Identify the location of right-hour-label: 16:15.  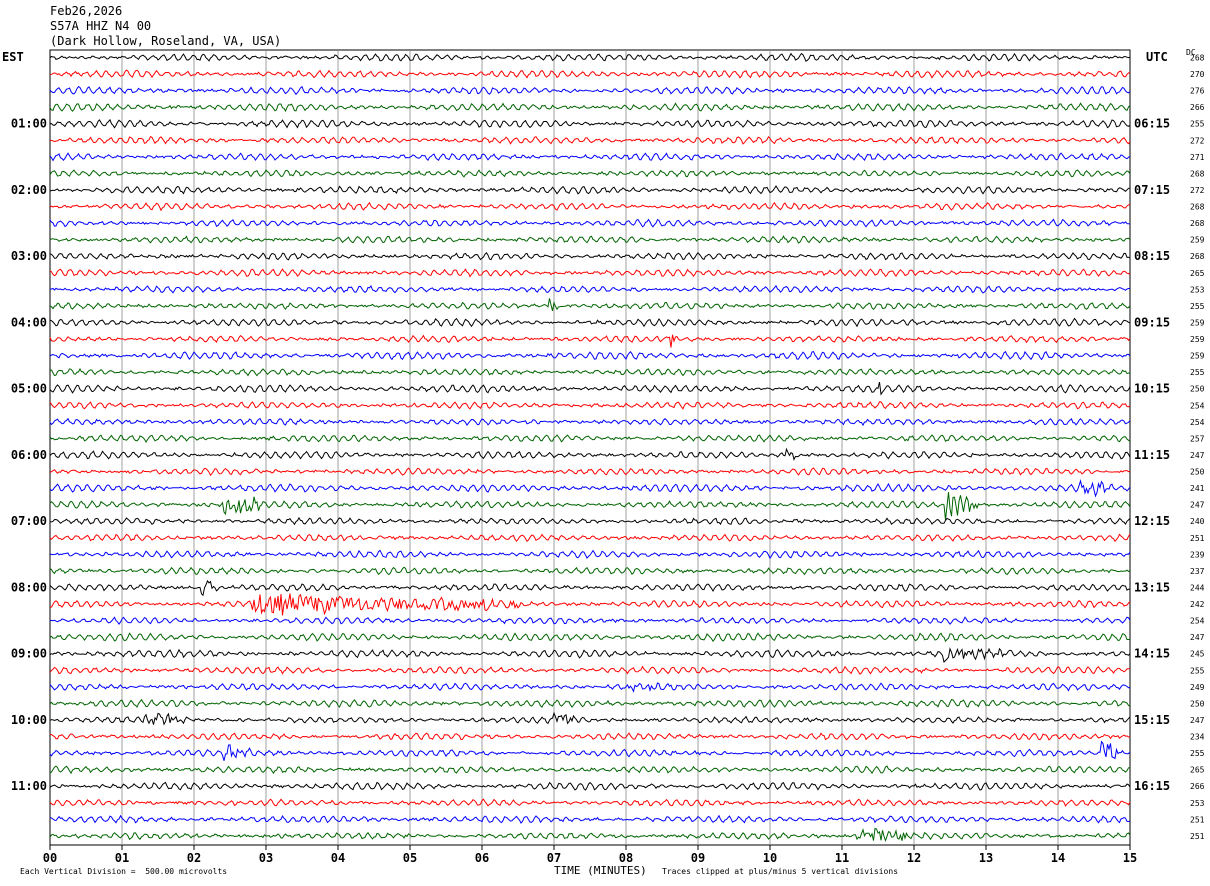
(1152, 786).